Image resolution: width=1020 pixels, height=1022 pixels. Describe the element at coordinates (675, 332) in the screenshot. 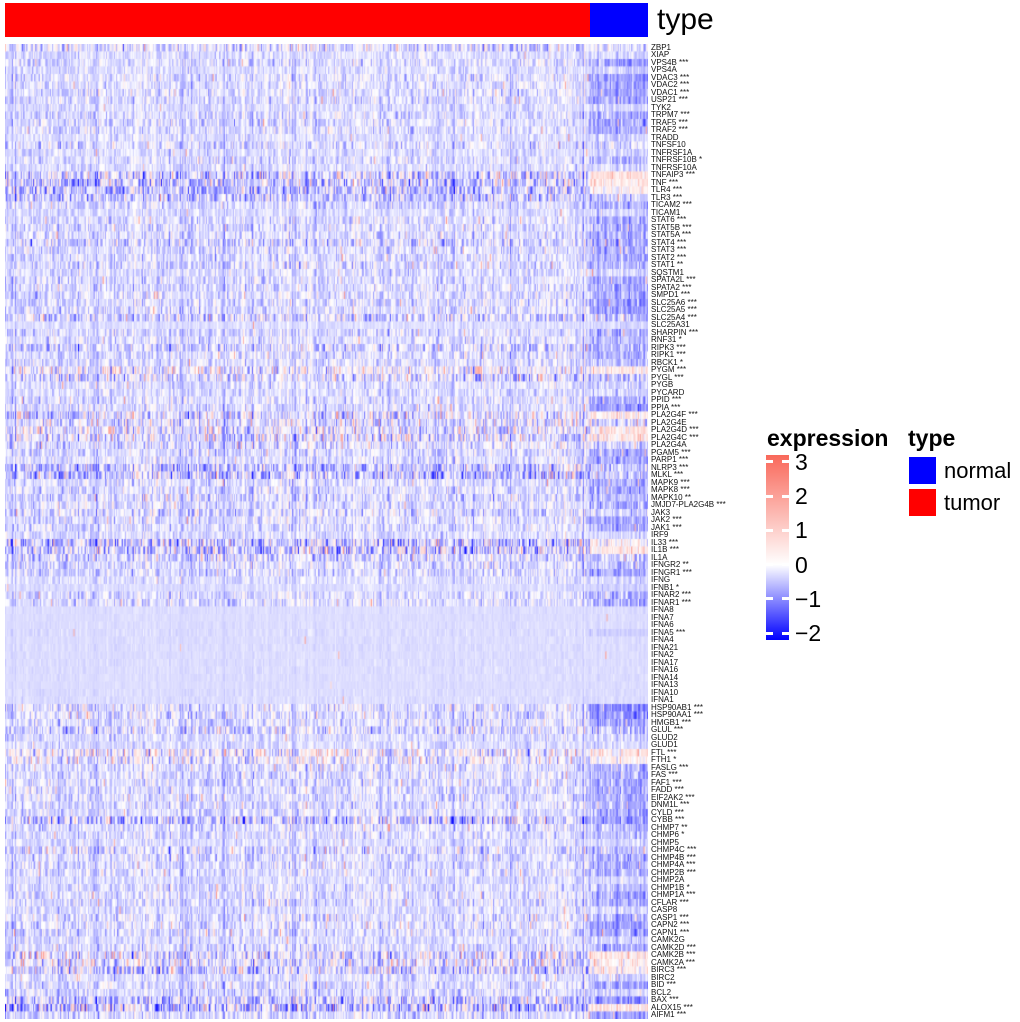

I see `gene-label-SHARPIN: SHARPIN ***` at that location.